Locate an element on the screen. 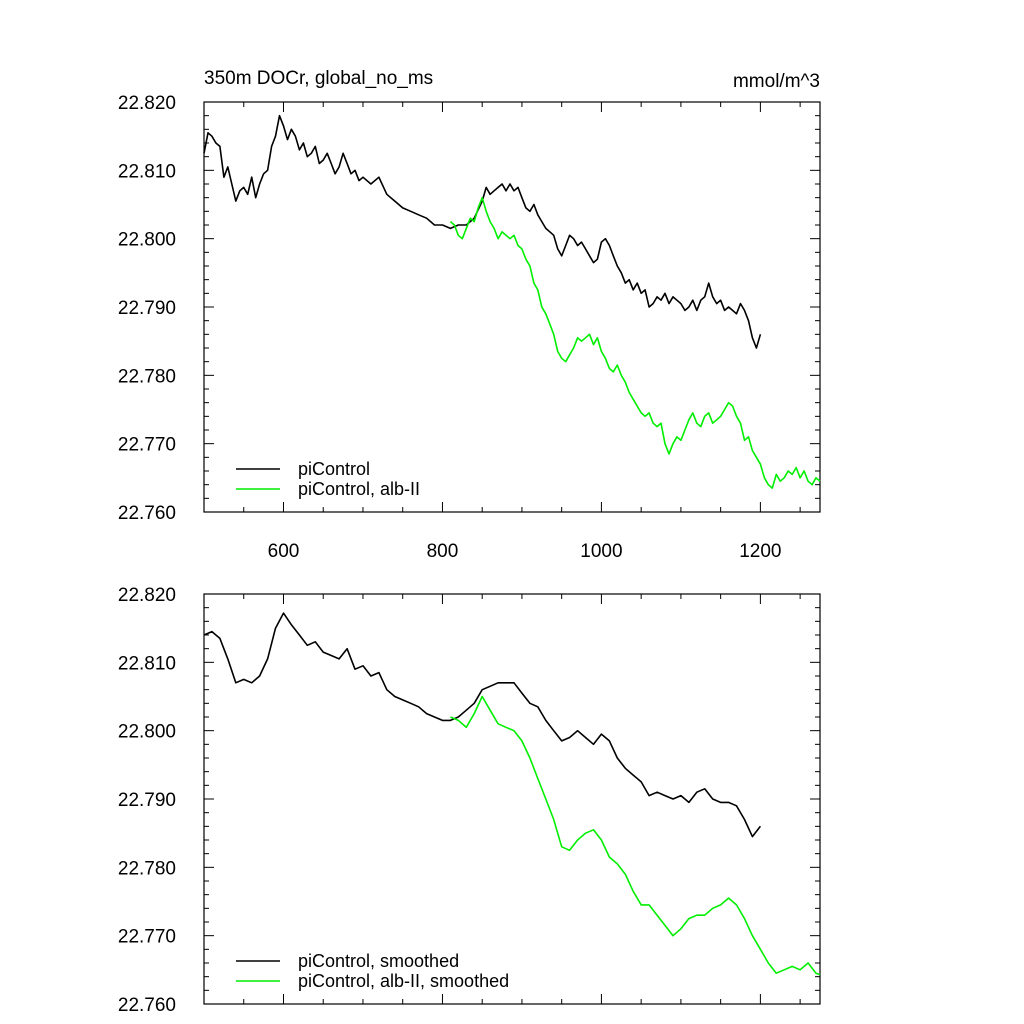 The height and width of the screenshot is (1024, 1024). units-string: mmol/m^3 is located at coordinates (776, 81).